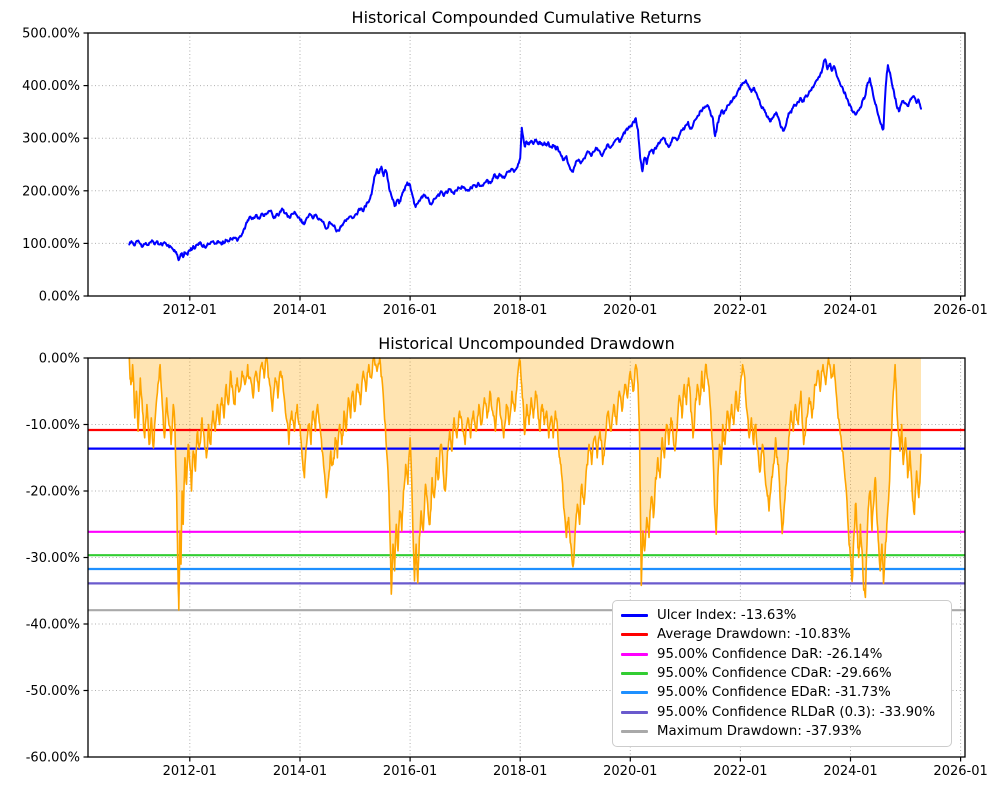  I want to click on legend-item: 95.00% Confidence RLDaR (0.3): -33.90%, so click(782, 712).